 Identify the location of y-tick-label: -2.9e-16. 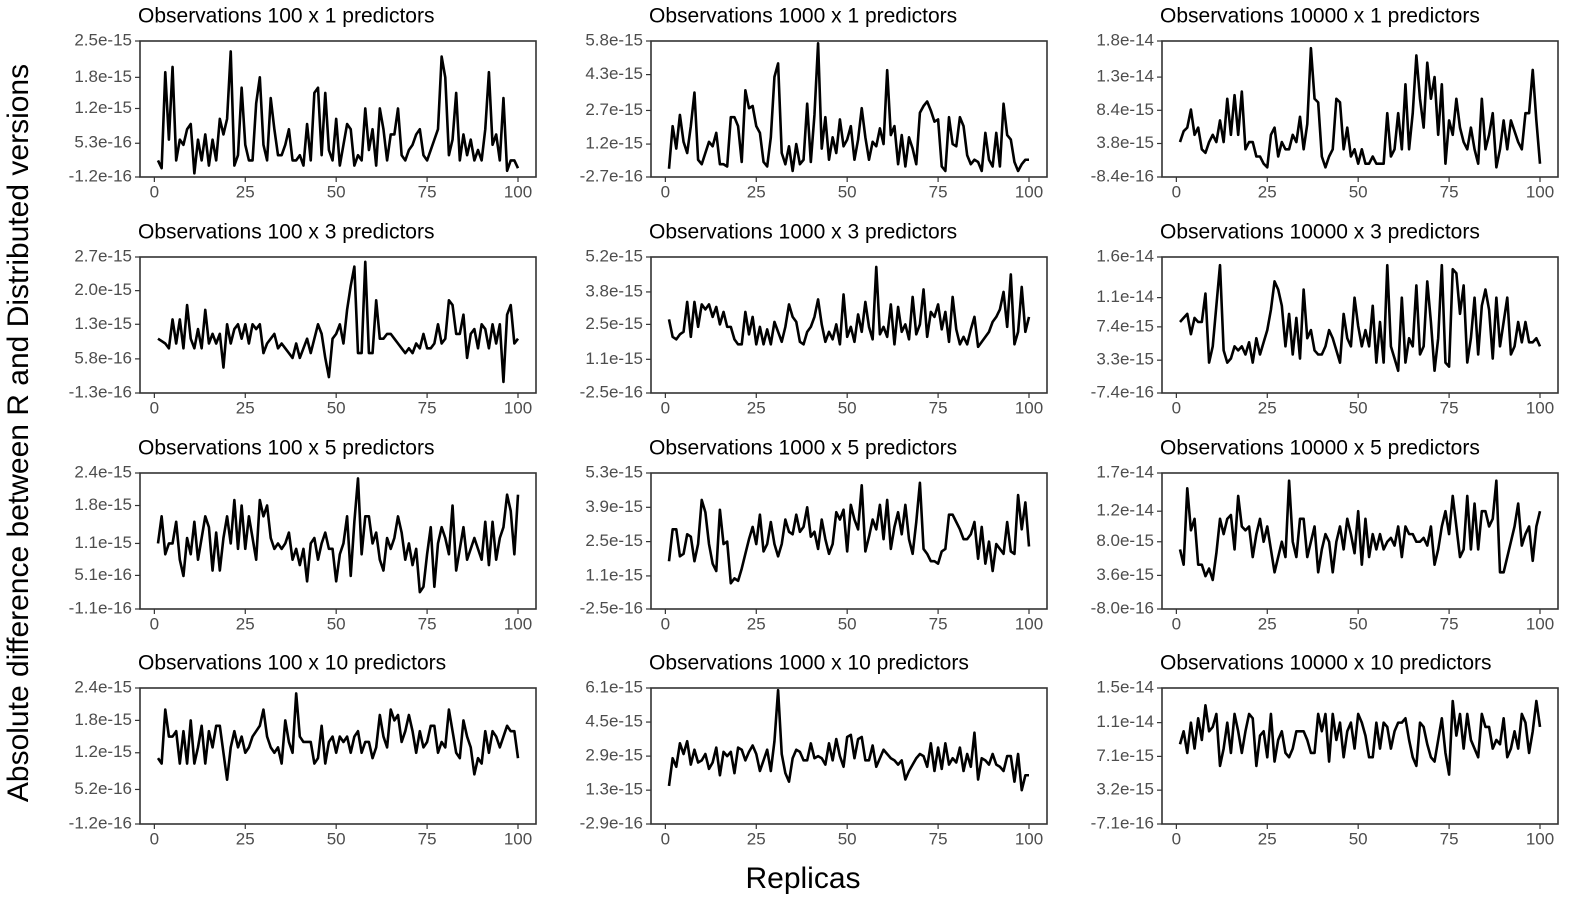
(611, 822).